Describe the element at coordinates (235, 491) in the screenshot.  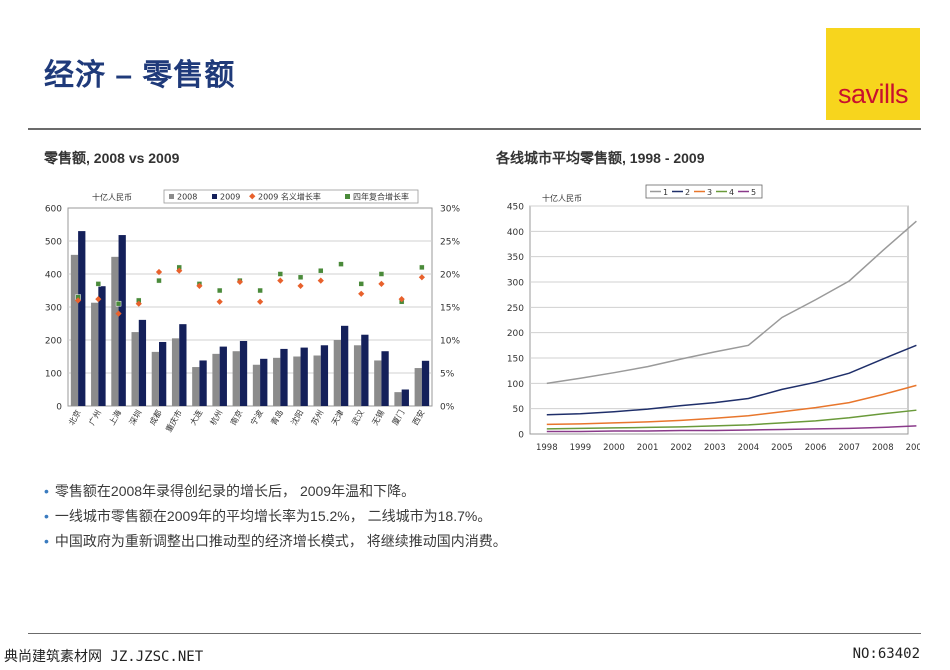
I see `bullet-text: 零售额在2008年录得创纪录的增长后， 2009年温和下降。` at that location.